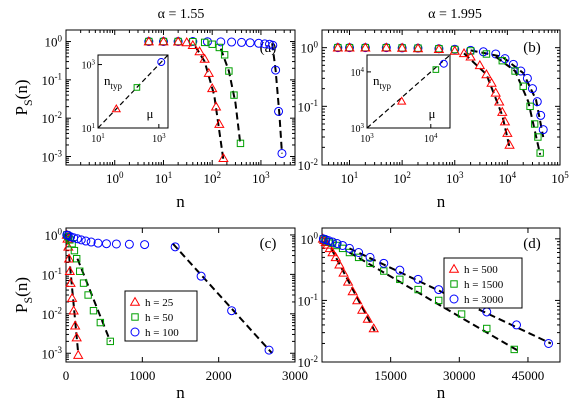  Describe the element at coordinates (528, 375) in the screenshot. I see `x-tick-label: 45000` at that location.